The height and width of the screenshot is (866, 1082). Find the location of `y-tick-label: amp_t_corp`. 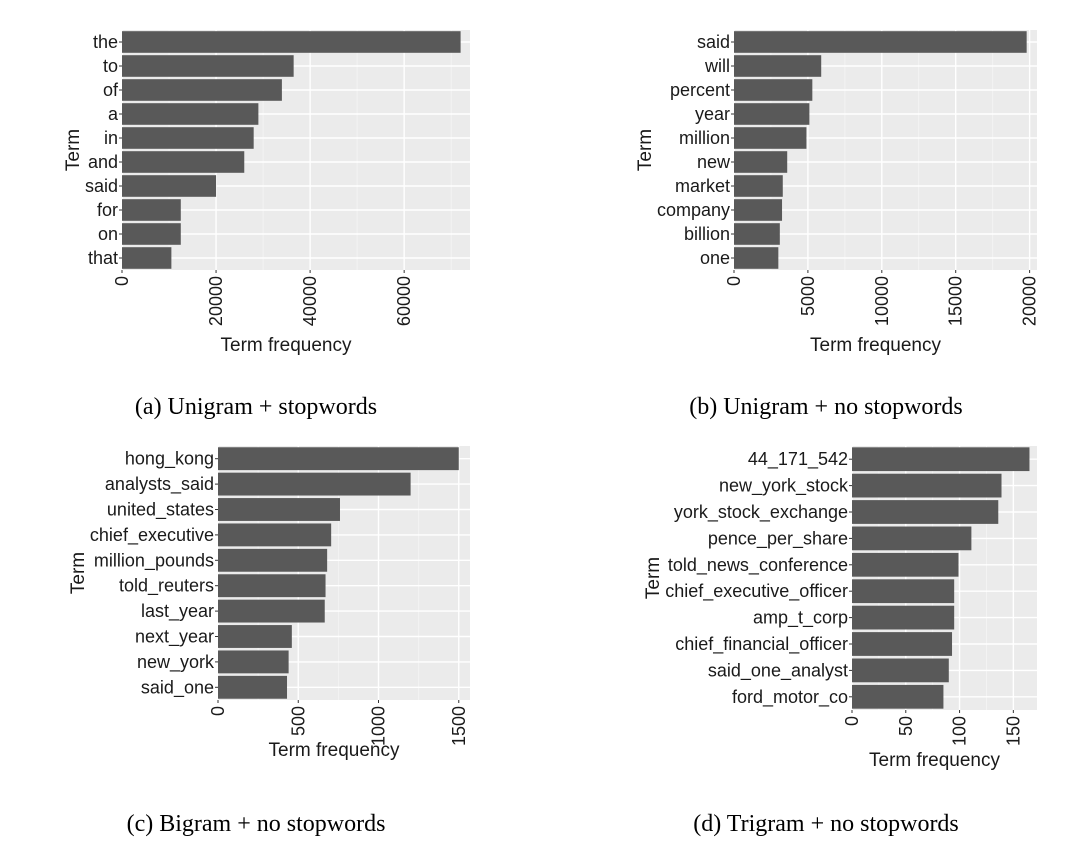

y-tick-label: amp_t_corp is located at coordinates (800, 618).